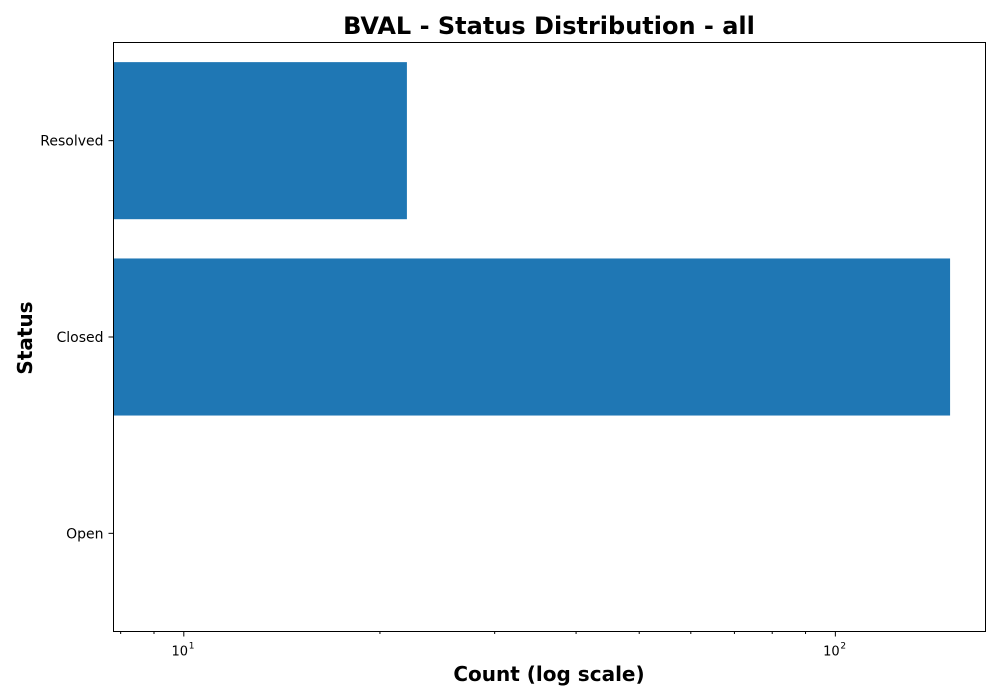 Image resolution: width=1000 pixels, height=700 pixels. What do you see at coordinates (71, 142) in the screenshot?
I see `y-tick-label-resolved: Resolved` at bounding box center [71, 142].